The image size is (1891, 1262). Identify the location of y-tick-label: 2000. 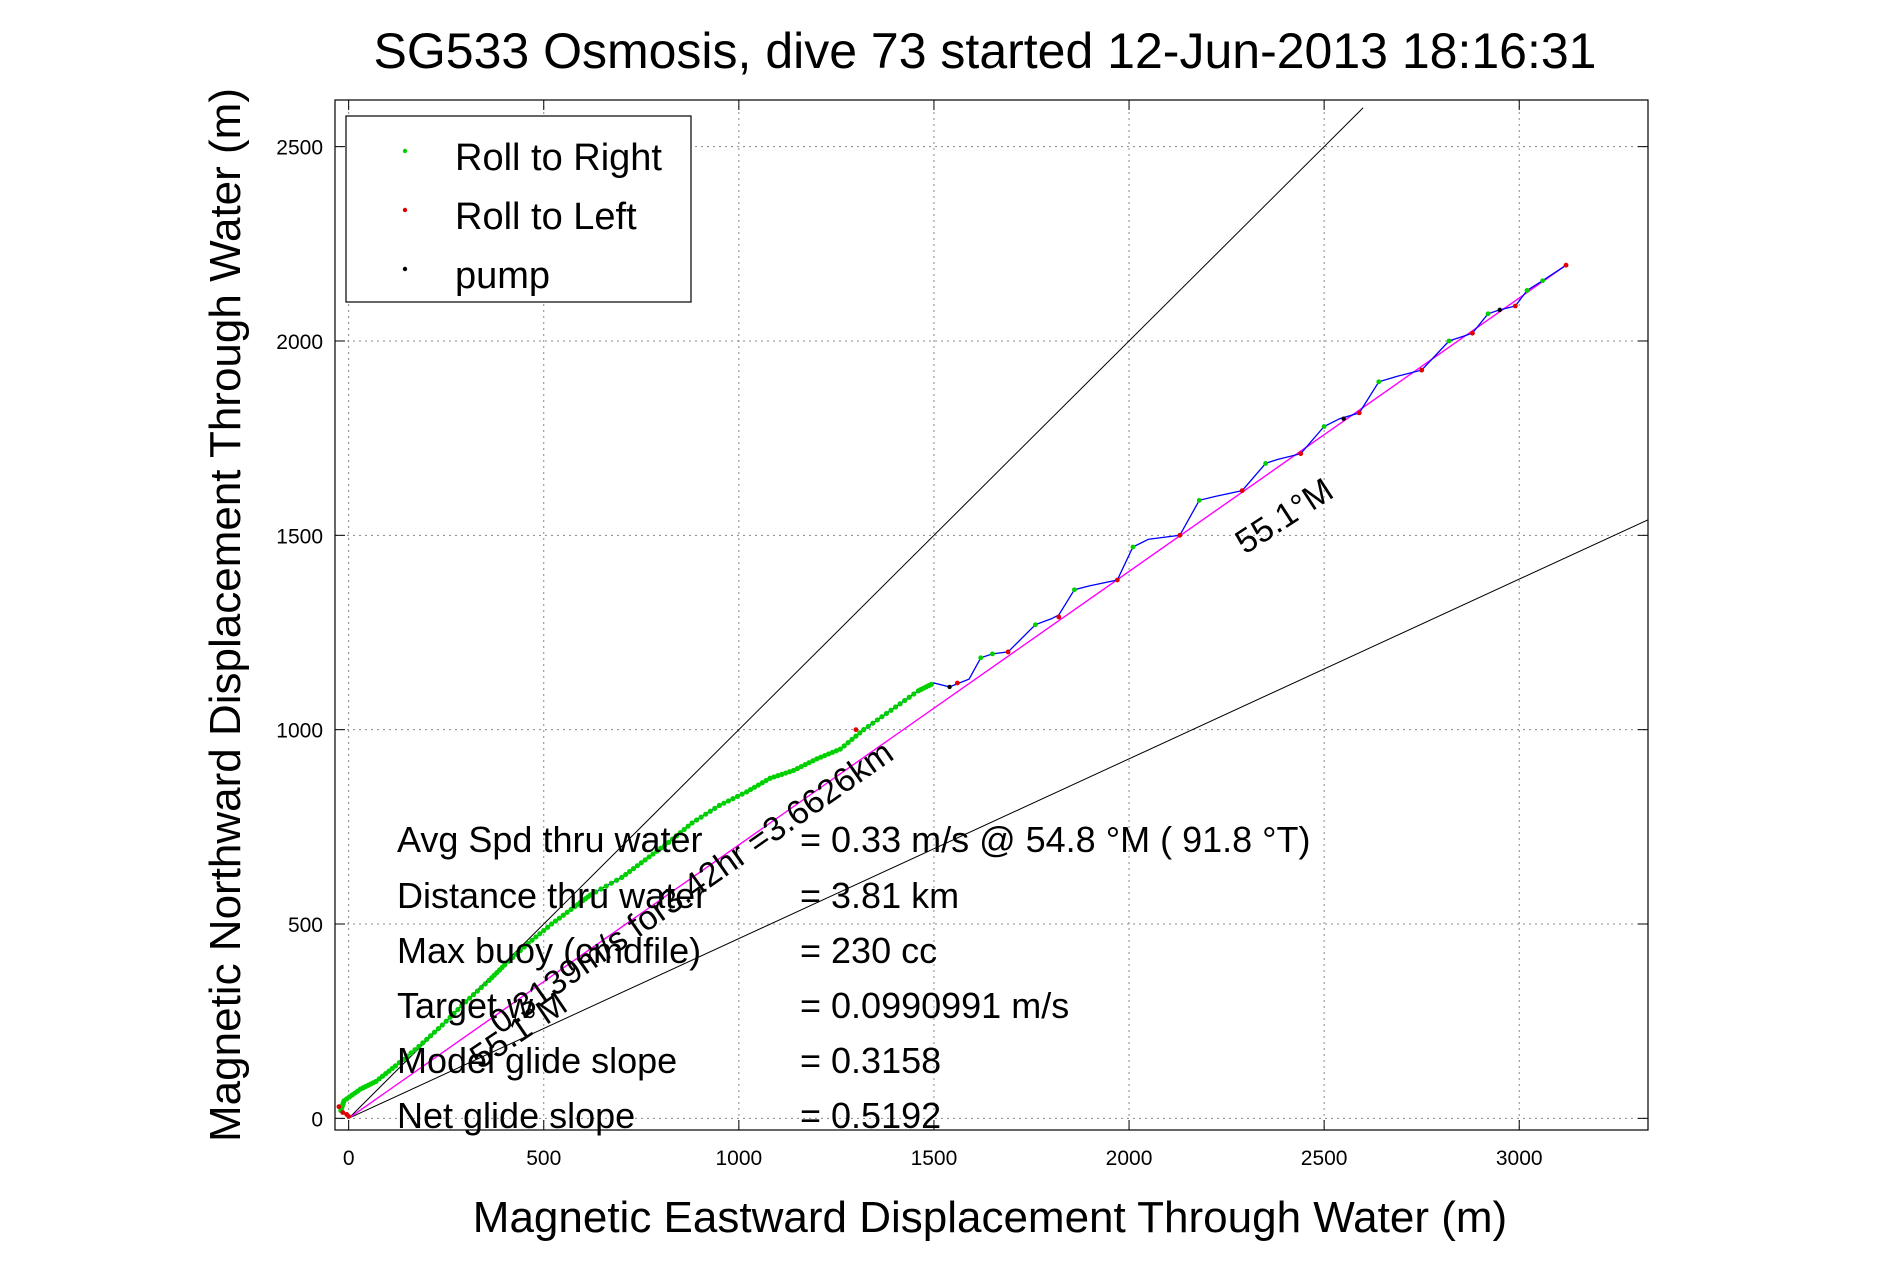
(299, 342).